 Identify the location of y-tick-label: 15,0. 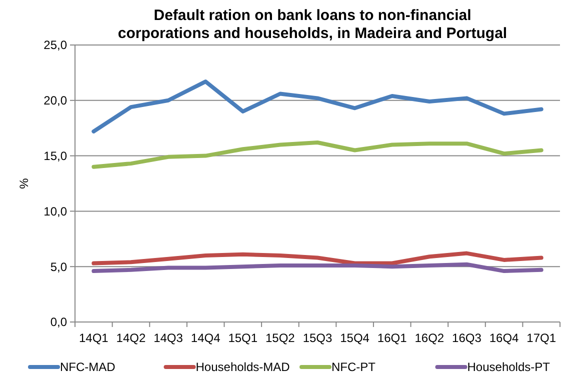
(56, 156).